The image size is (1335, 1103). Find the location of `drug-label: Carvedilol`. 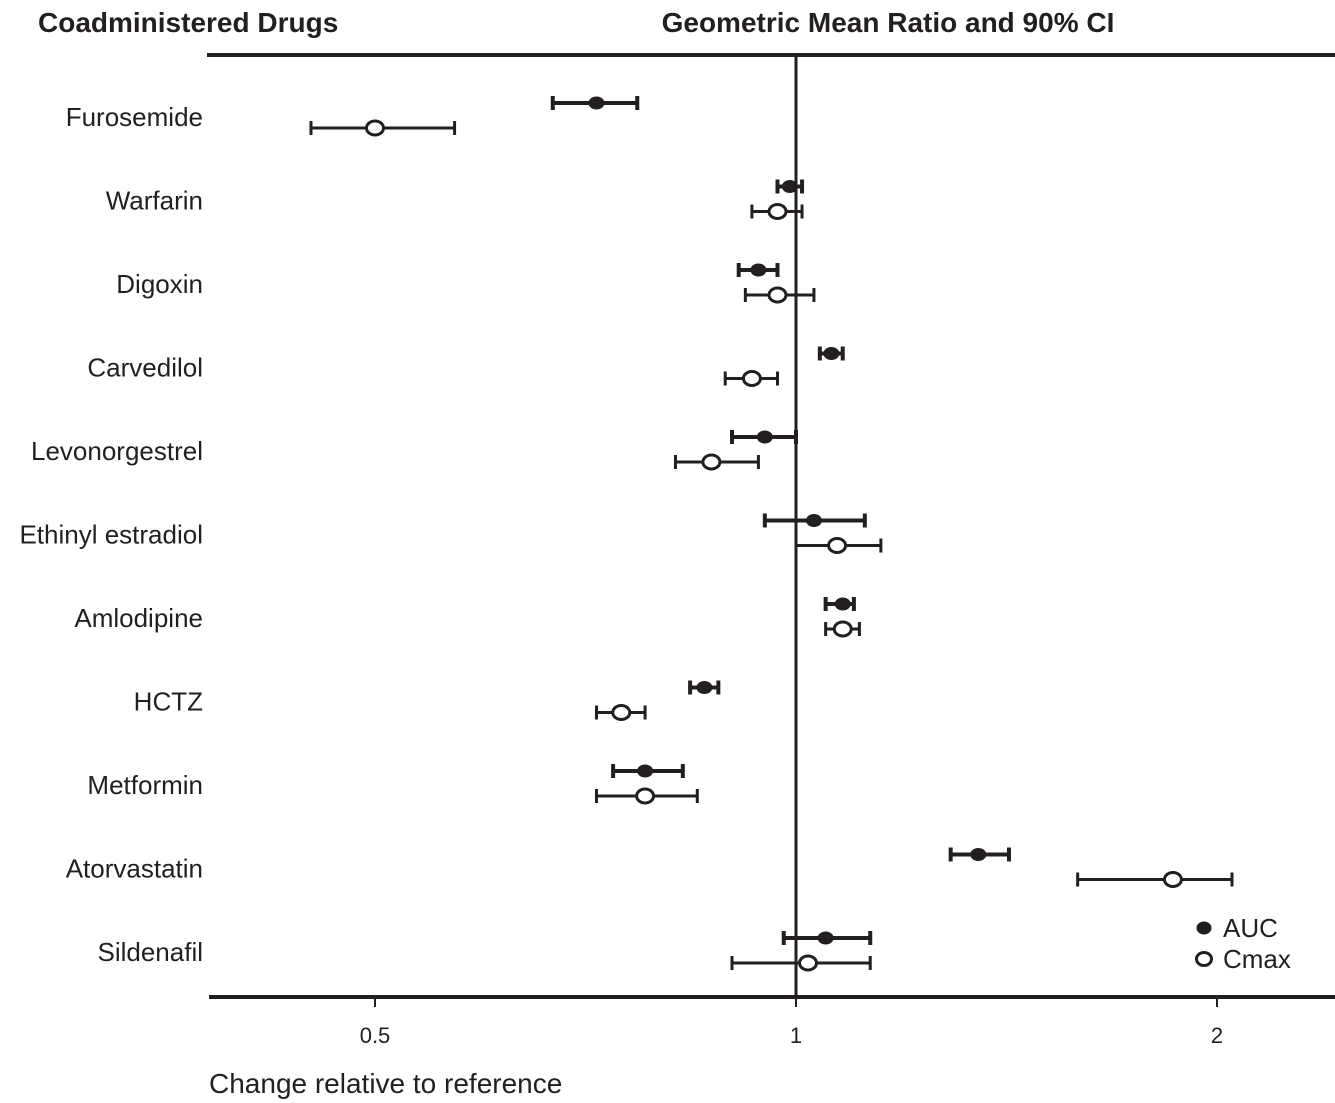

drug-label: Carvedilol is located at coordinates (145, 368).